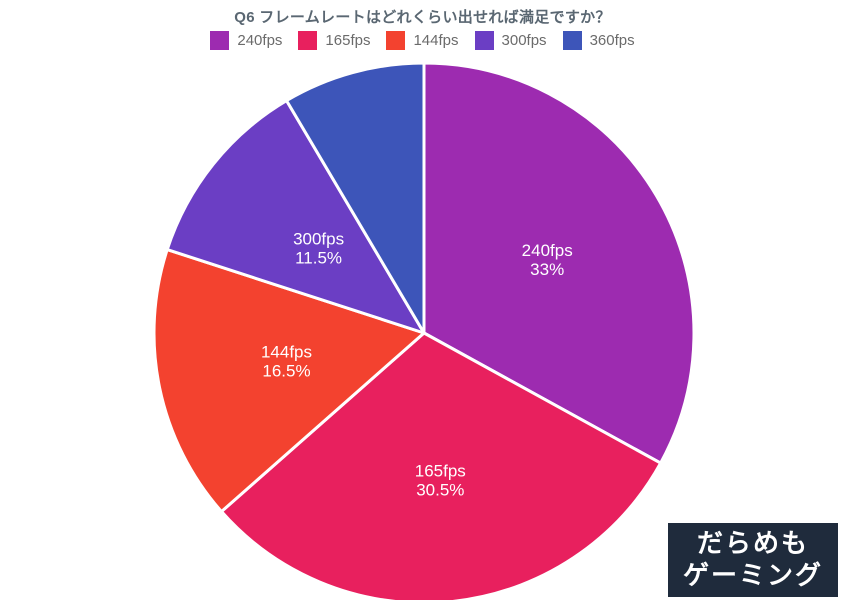 This screenshot has width=845, height=600. What do you see at coordinates (348, 40) in the screenshot?
I see `legend-label: 165fps` at bounding box center [348, 40].